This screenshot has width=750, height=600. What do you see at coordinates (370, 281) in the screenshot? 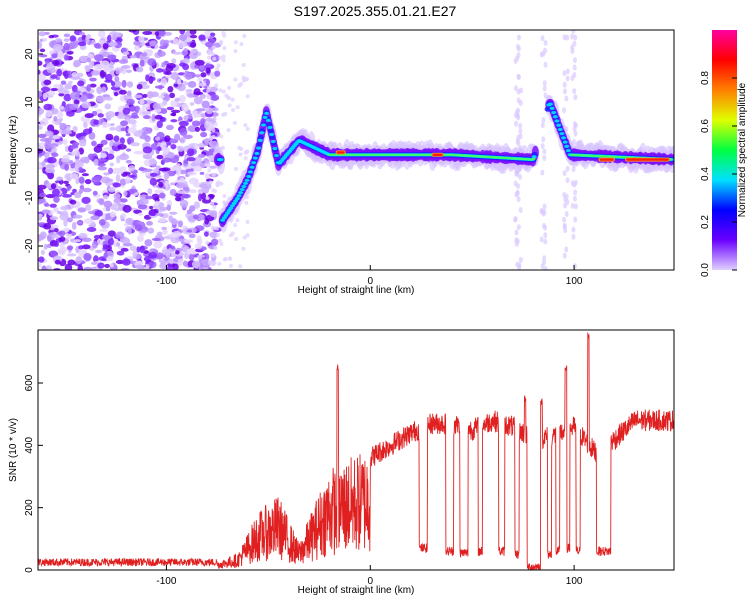
I see `spectrogram-x-tick-label: 0` at bounding box center [370, 281].